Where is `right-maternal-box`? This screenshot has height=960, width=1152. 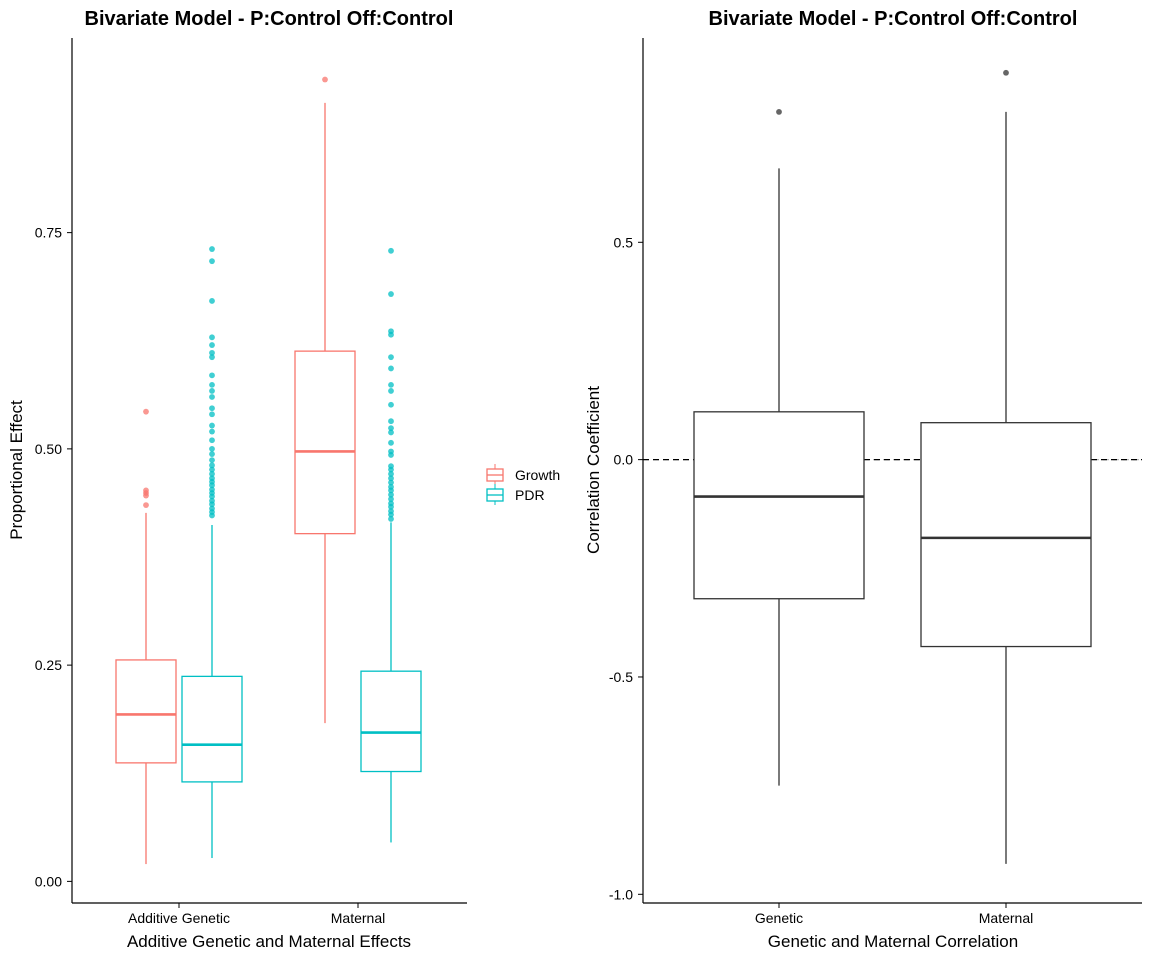 right-maternal-box is located at coordinates (1006, 535).